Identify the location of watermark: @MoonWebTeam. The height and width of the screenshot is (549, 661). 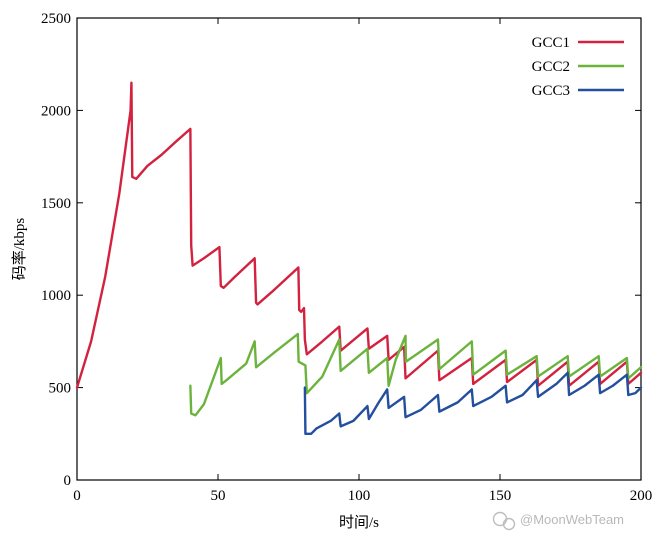
(558, 521).